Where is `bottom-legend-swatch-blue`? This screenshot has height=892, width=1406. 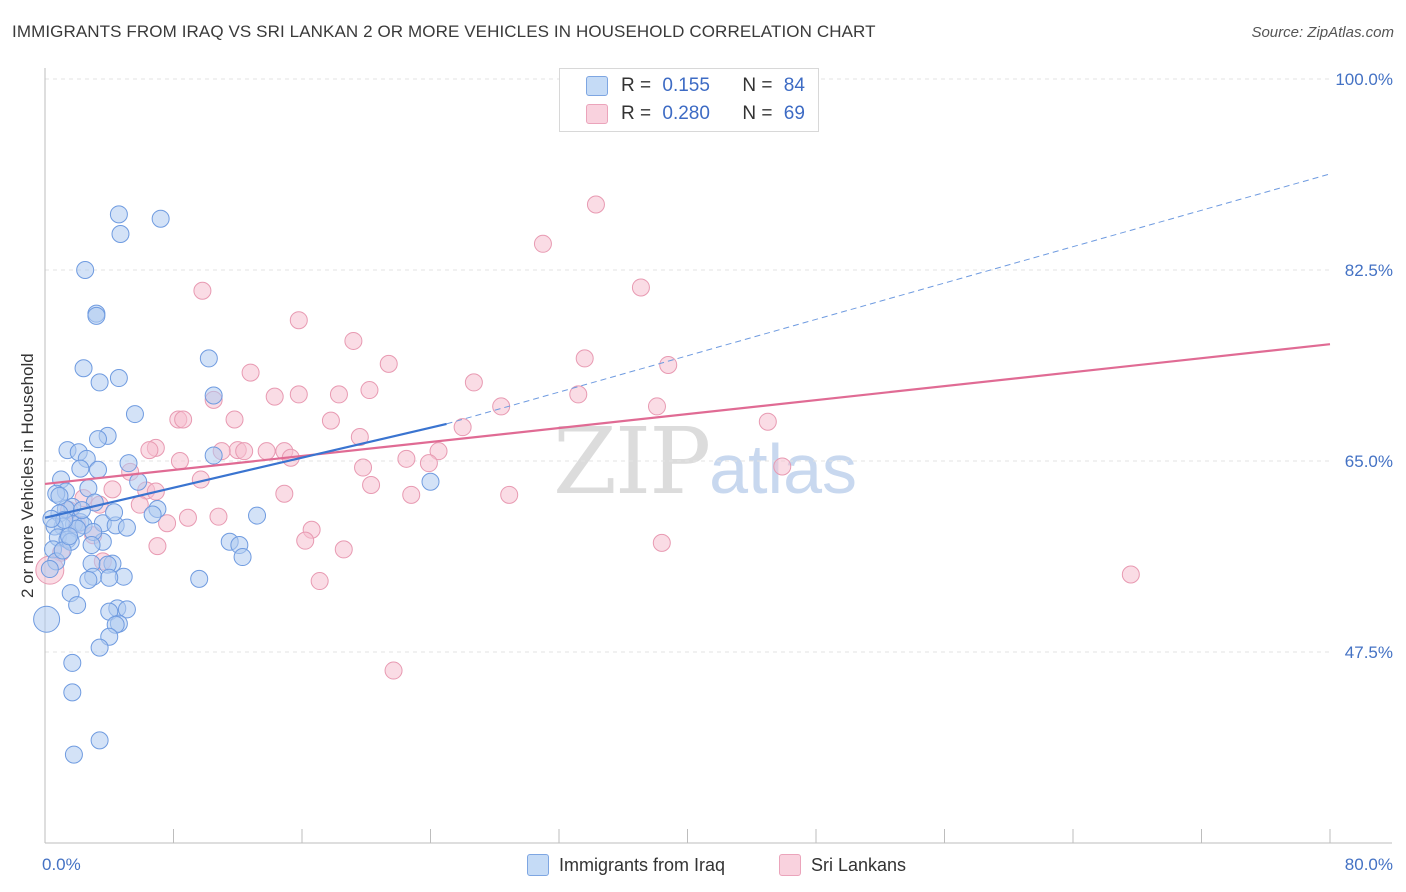
bottom-legend-swatch-blue is located at coordinates (538, 865).